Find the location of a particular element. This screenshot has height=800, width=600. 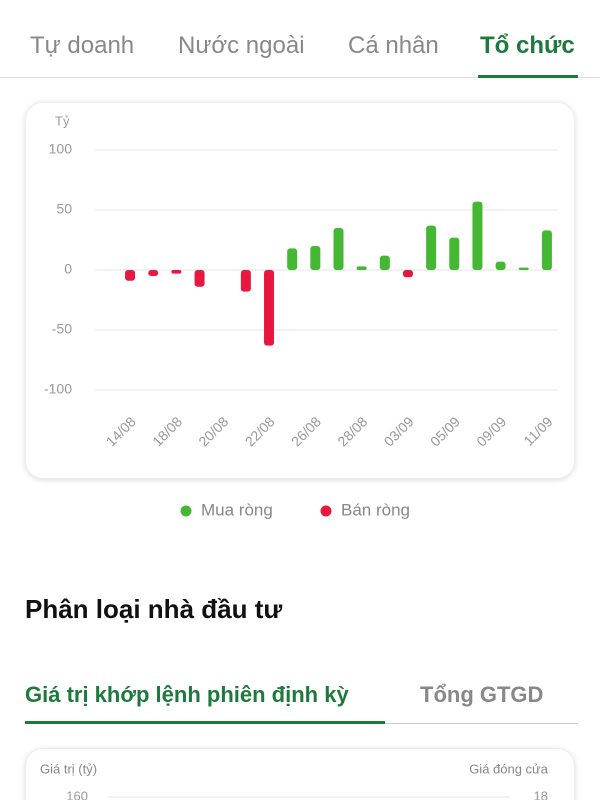

y-axis-label: Giá trị (tỷ) is located at coordinates (68, 768).